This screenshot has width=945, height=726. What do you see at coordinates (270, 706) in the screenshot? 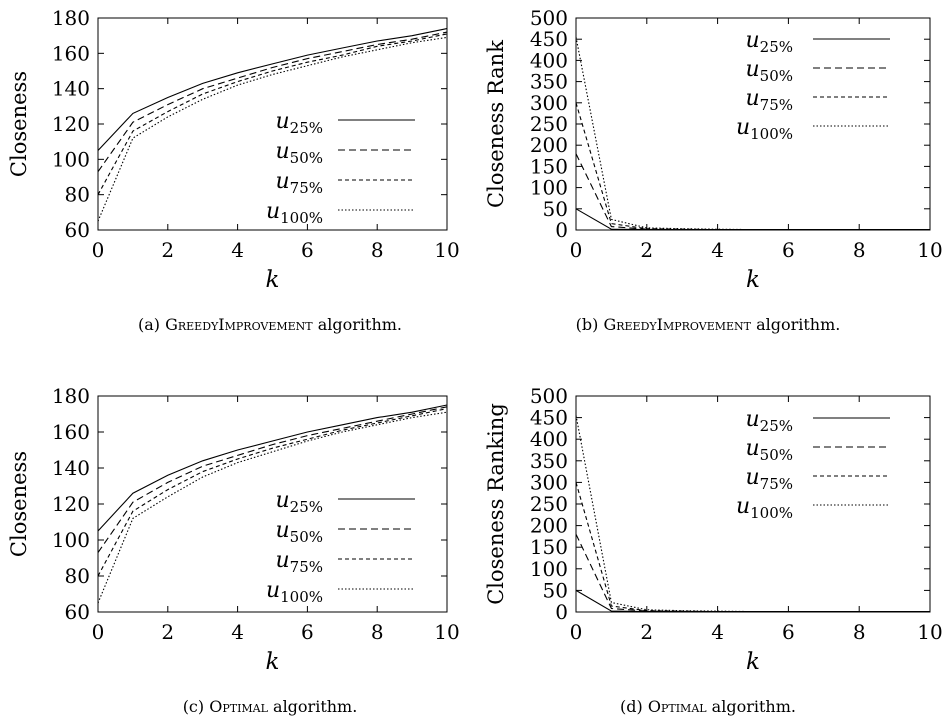
I see `panel-caption: (c) Optimal algorithm.` at bounding box center [270, 706].